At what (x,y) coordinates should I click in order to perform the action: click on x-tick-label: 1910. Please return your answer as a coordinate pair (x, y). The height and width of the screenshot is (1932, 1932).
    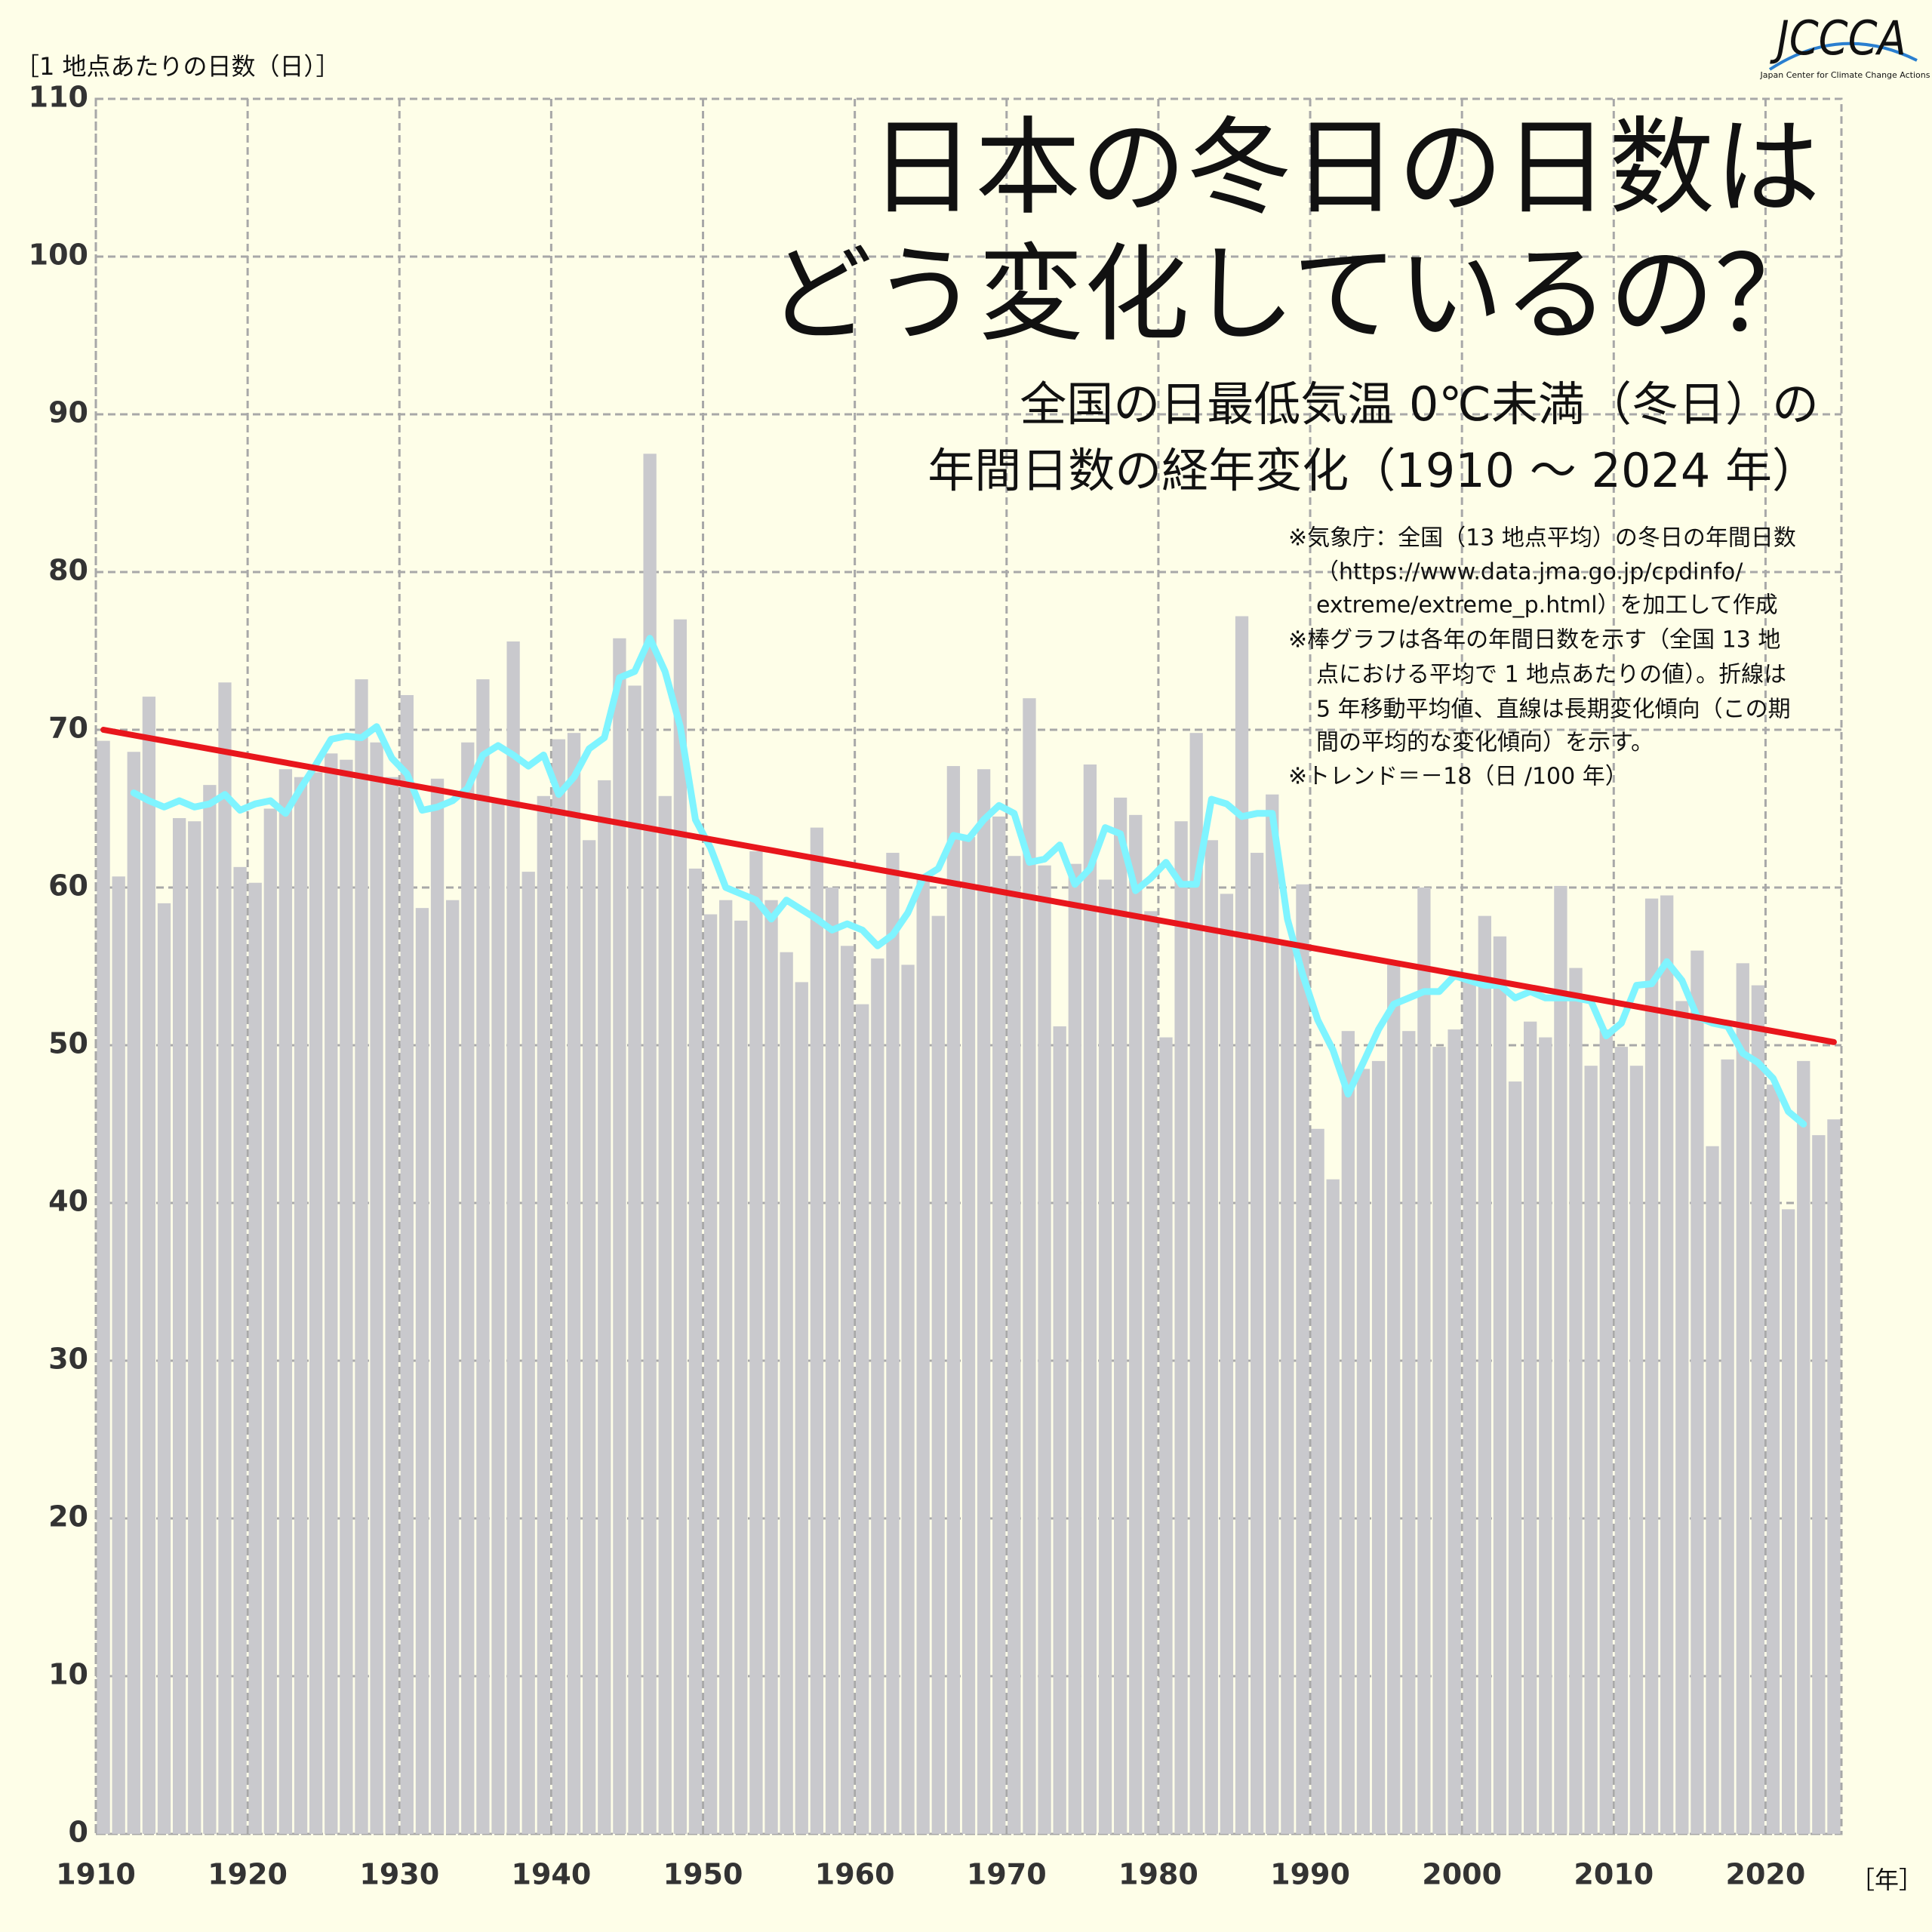
    Looking at the image, I should click on (96, 1874).